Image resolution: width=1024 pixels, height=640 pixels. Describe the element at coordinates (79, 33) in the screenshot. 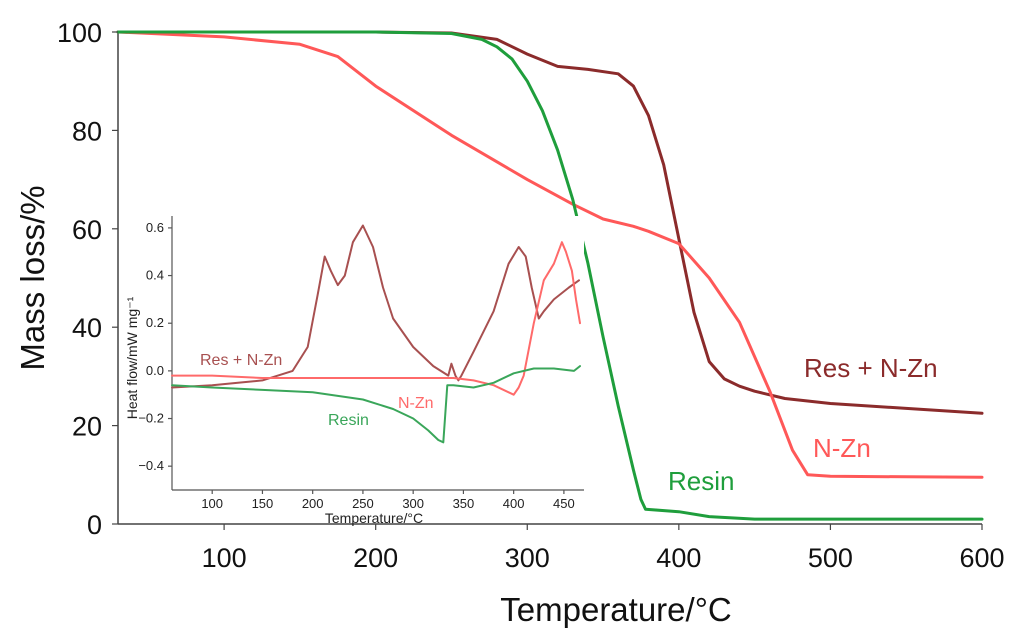

I see `main-y-tick-label: 100` at that location.